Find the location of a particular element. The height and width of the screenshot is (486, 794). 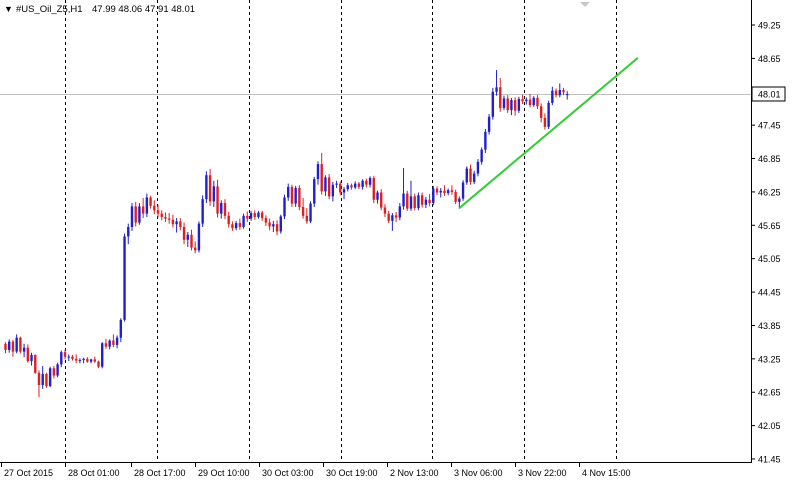

y-tick-label: 45.05 is located at coordinates (769, 259).